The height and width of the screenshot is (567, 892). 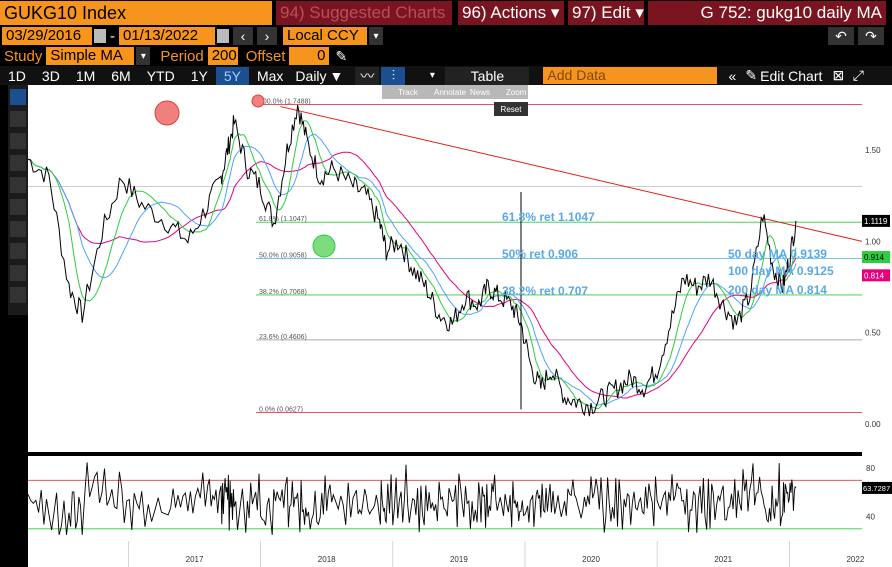 I want to click on actions-menu: 96) Actions ▾, so click(x=511, y=13).